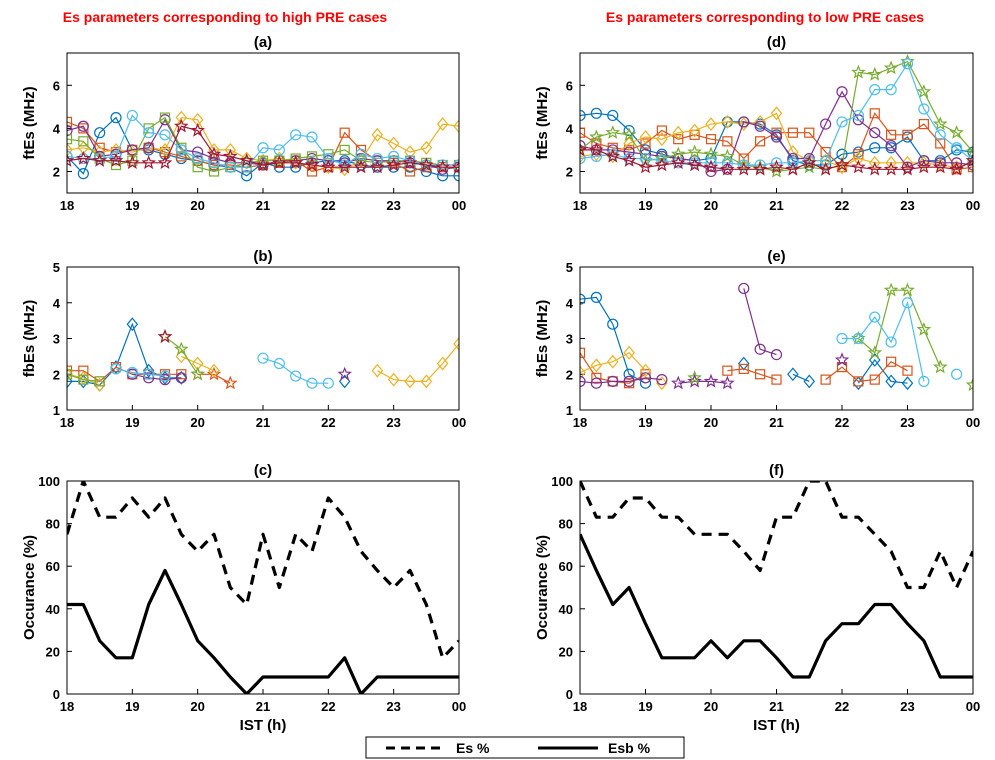  I want to click on x-tick-label: 22, so click(842, 422).